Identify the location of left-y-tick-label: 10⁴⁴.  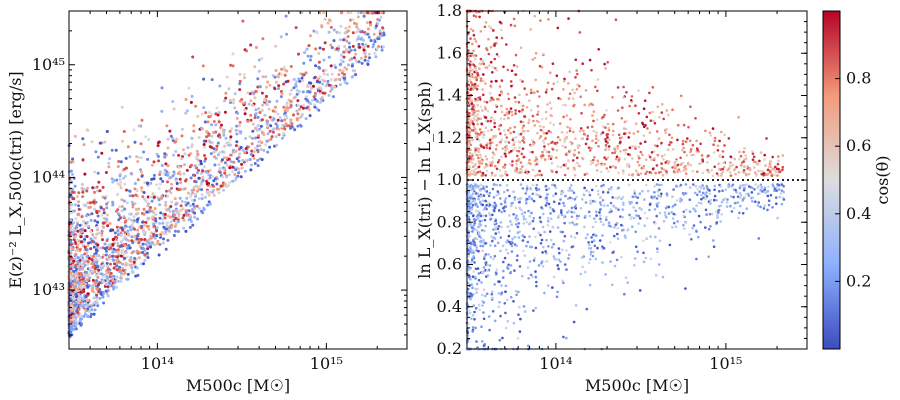
(48, 176).